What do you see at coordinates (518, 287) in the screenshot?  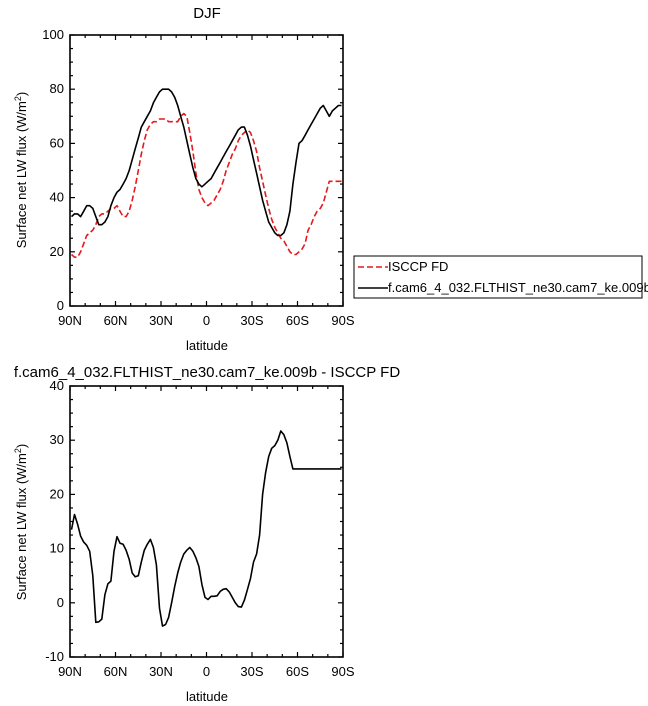 I see `legend-label-model: f.cam6_4_032.FLTHIST_ne30.cam7_ke.009b` at bounding box center [518, 287].